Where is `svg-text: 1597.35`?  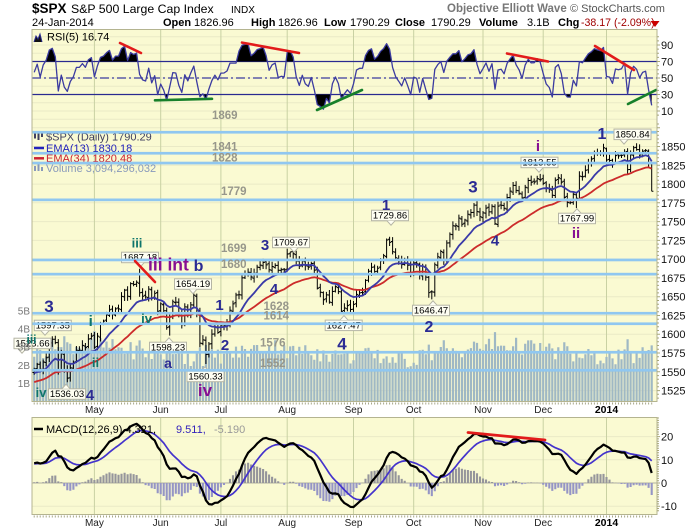 svg-text: 1597.35 is located at coordinates (53, 326).